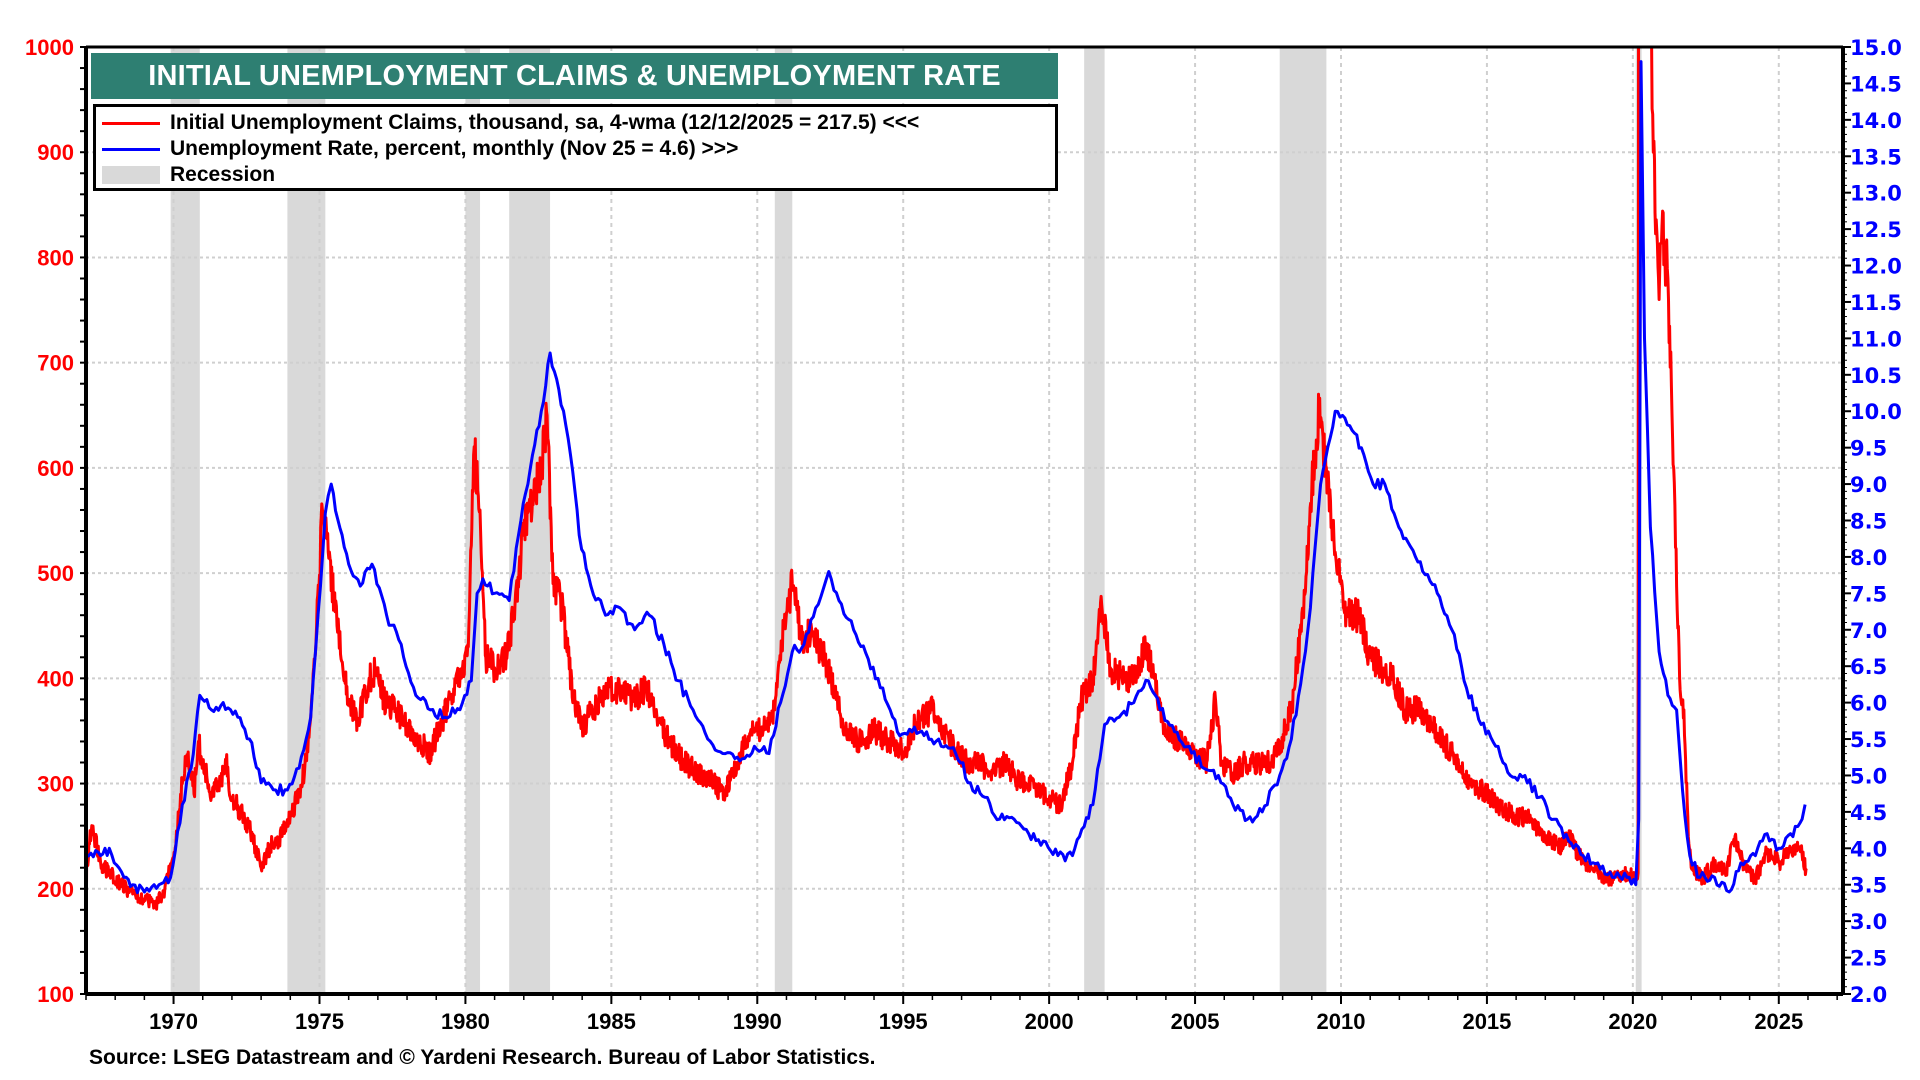  I want to click on right-tick-label: 2.0, so click(1868, 995).